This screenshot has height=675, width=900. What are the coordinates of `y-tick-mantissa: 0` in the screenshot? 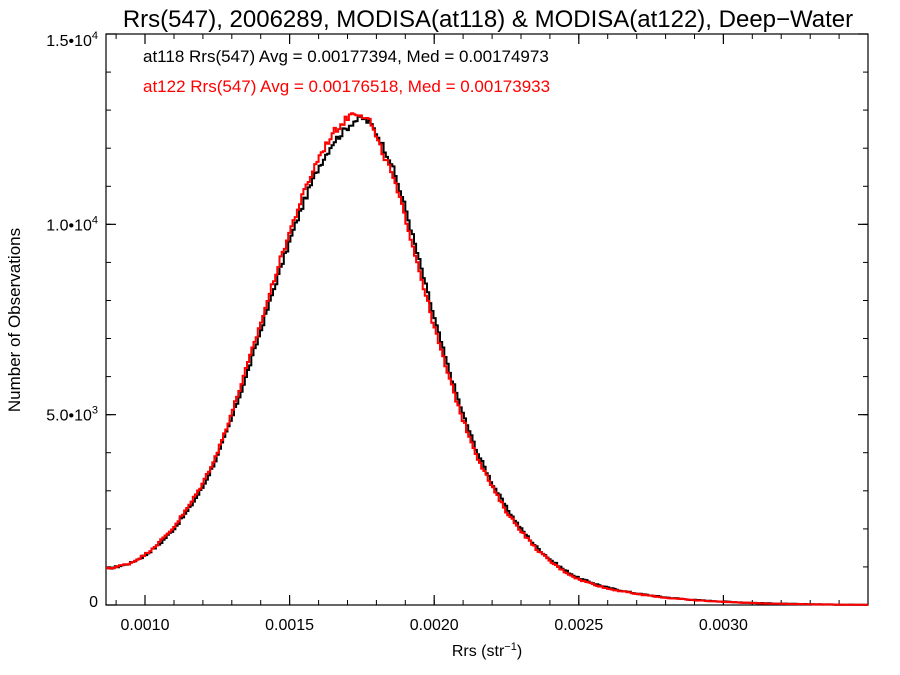 It's located at (93, 602).